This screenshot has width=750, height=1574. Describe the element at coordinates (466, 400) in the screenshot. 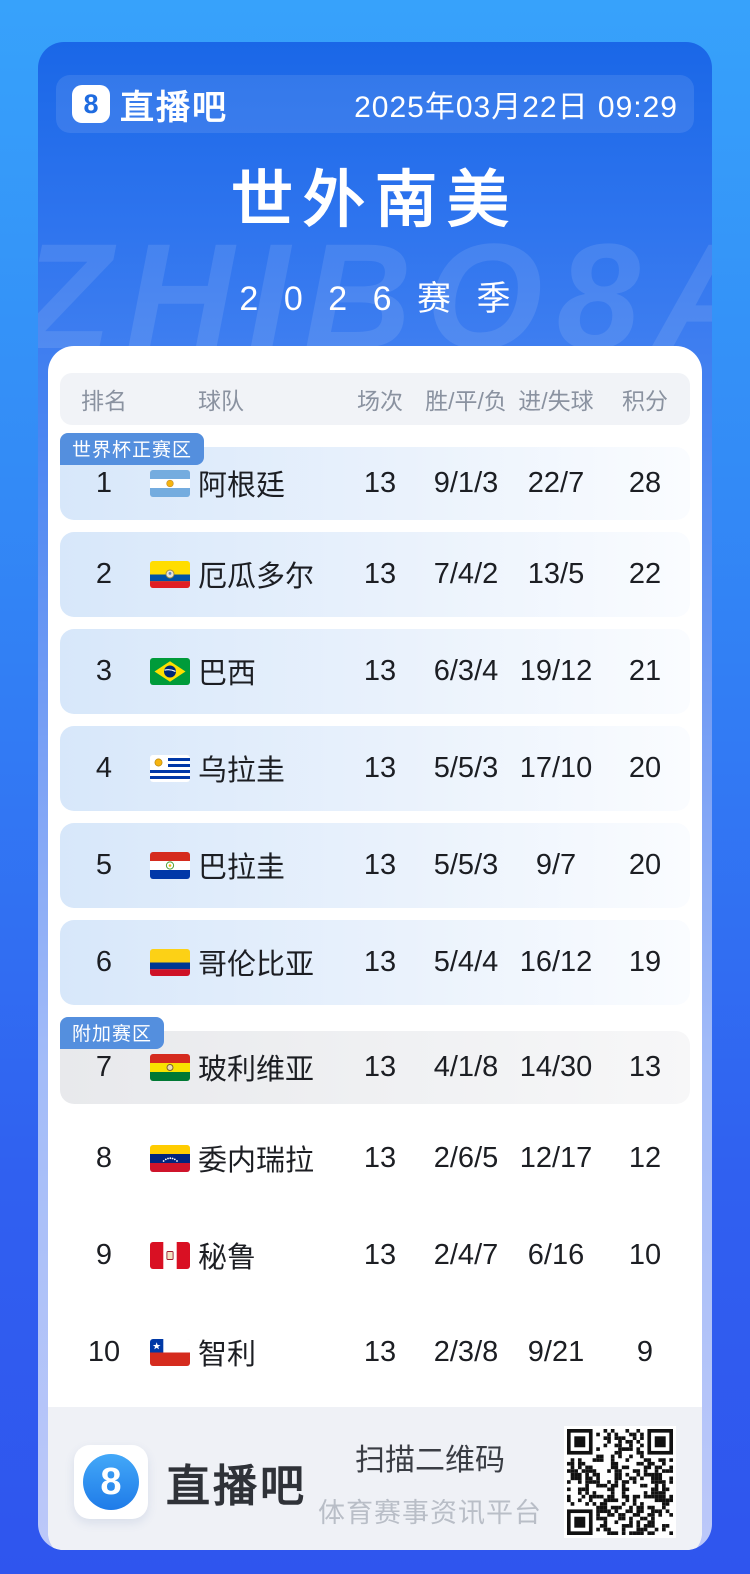

I see `col-wdl: 胜/平/负` at that location.